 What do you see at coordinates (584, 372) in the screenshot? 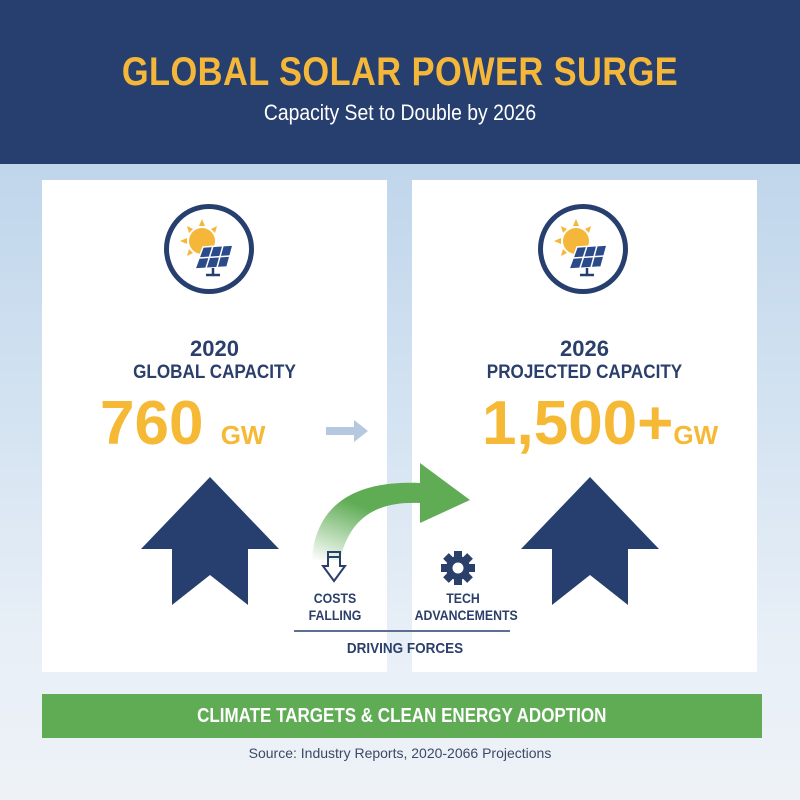
I see `capacity-label: PROJECTED CAPACITY` at bounding box center [584, 372].